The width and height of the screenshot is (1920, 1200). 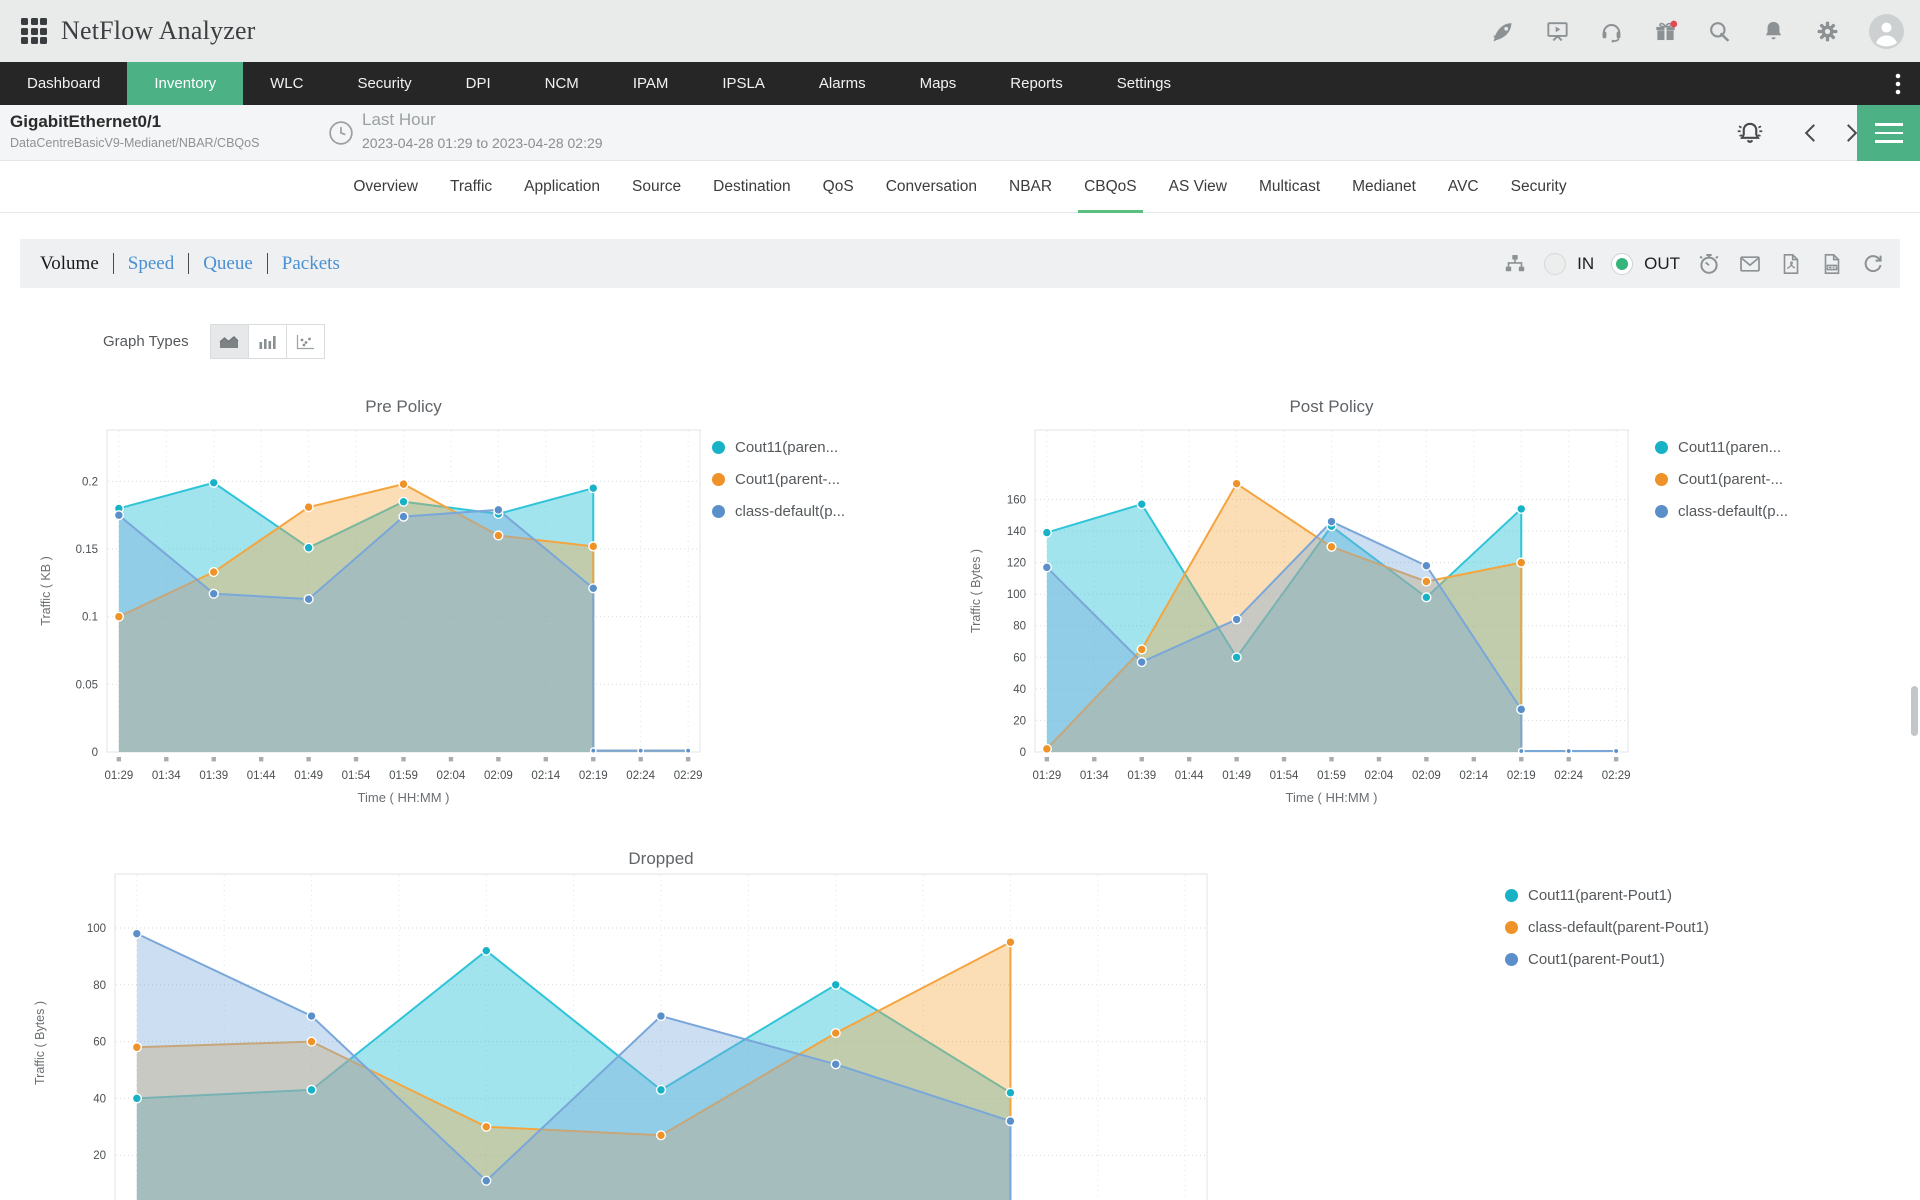 What do you see at coordinates (1384, 186) in the screenshot?
I see `tab-medianet: Medianet` at bounding box center [1384, 186].